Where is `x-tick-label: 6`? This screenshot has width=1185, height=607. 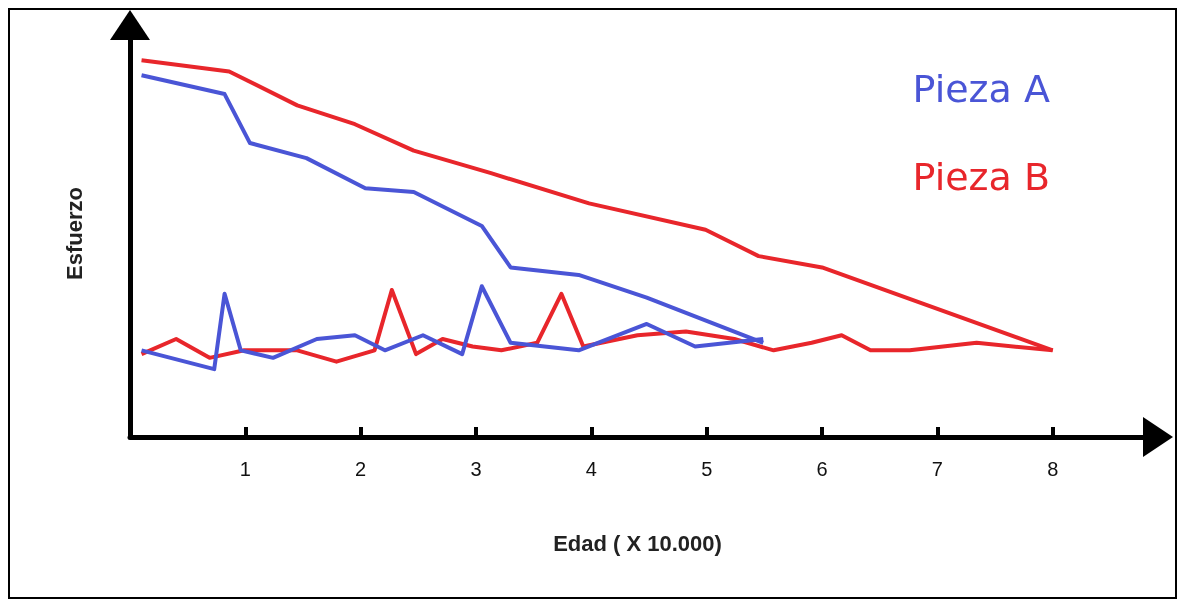 x-tick-label: 6 is located at coordinates (822, 469).